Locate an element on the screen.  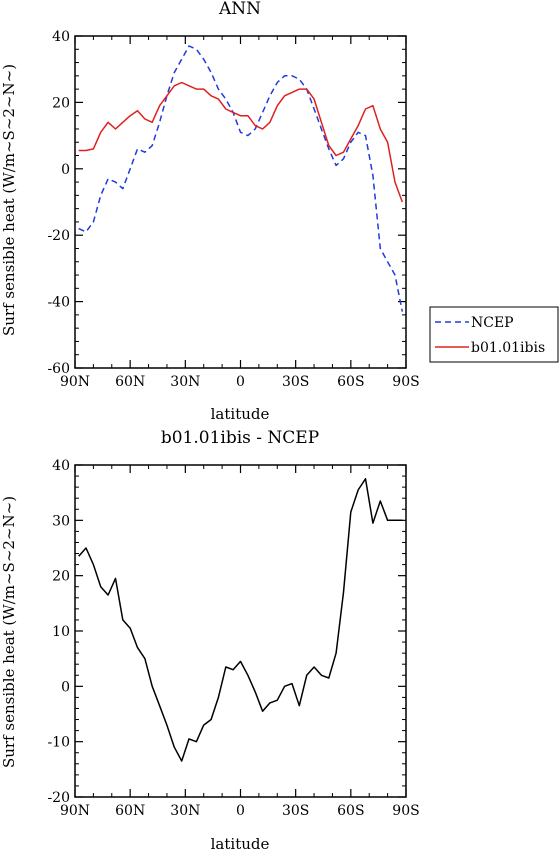
legend-label-ncep: NCEP is located at coordinates (492, 323).